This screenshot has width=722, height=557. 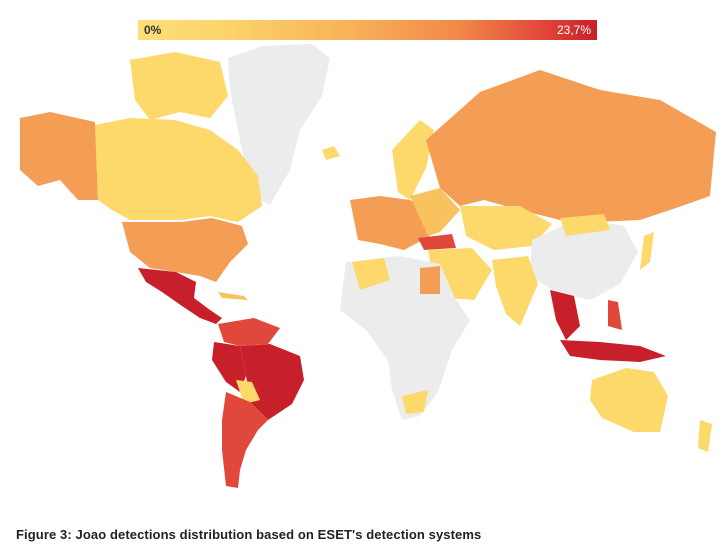 What do you see at coordinates (571, 146) in the screenshot?
I see `russia` at bounding box center [571, 146].